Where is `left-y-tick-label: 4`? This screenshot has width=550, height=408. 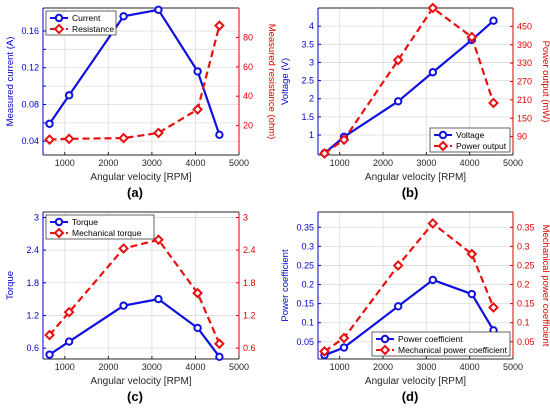
left-y-tick-label: 4 is located at coordinates (311, 26).